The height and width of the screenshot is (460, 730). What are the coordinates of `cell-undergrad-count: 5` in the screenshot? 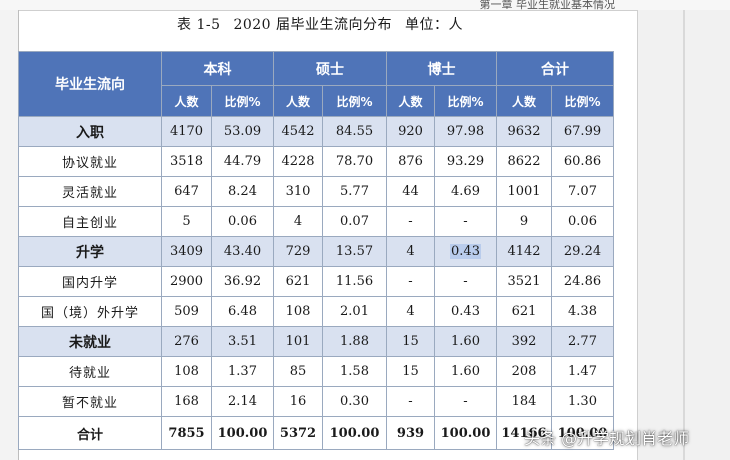 It's located at (186, 221).